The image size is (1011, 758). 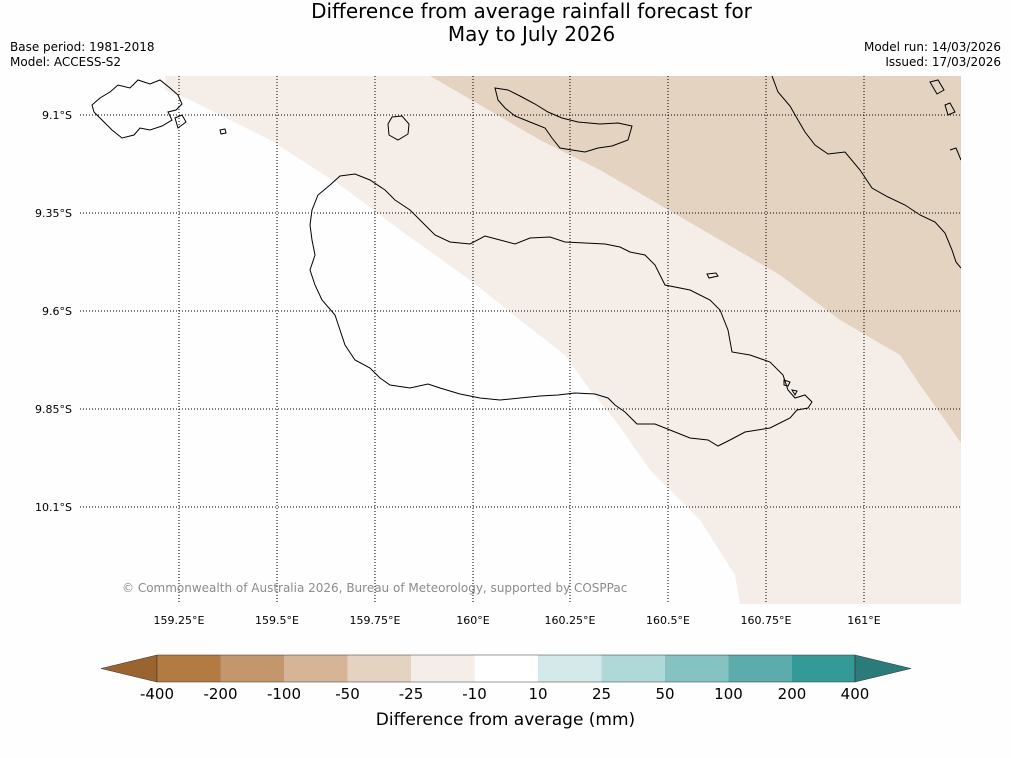 I want to click on lat-label: 9.85°S, so click(x=53, y=409).